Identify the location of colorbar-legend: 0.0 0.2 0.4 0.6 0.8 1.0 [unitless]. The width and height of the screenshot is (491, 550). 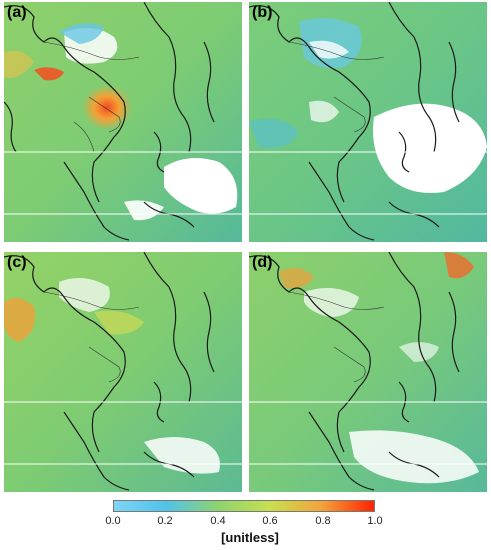
(250, 525).